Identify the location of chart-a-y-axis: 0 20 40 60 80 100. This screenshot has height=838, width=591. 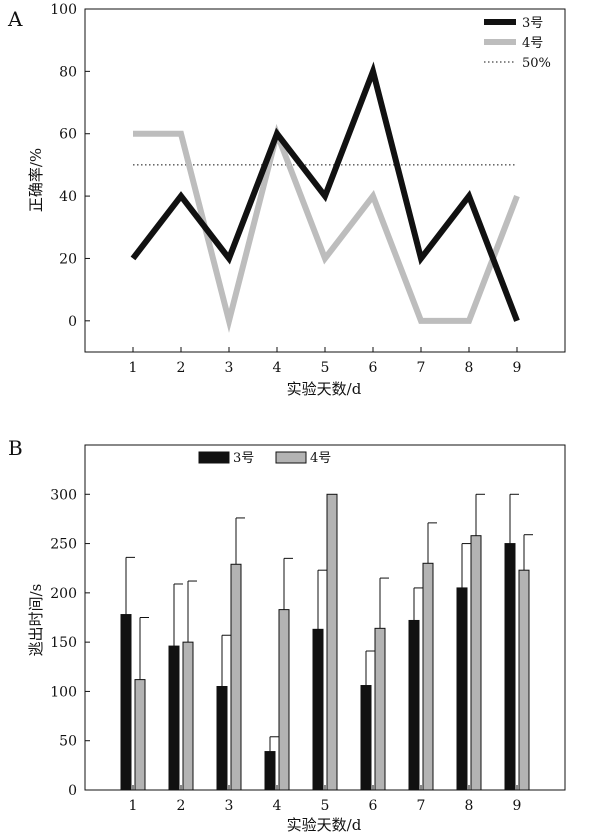
(70, 166).